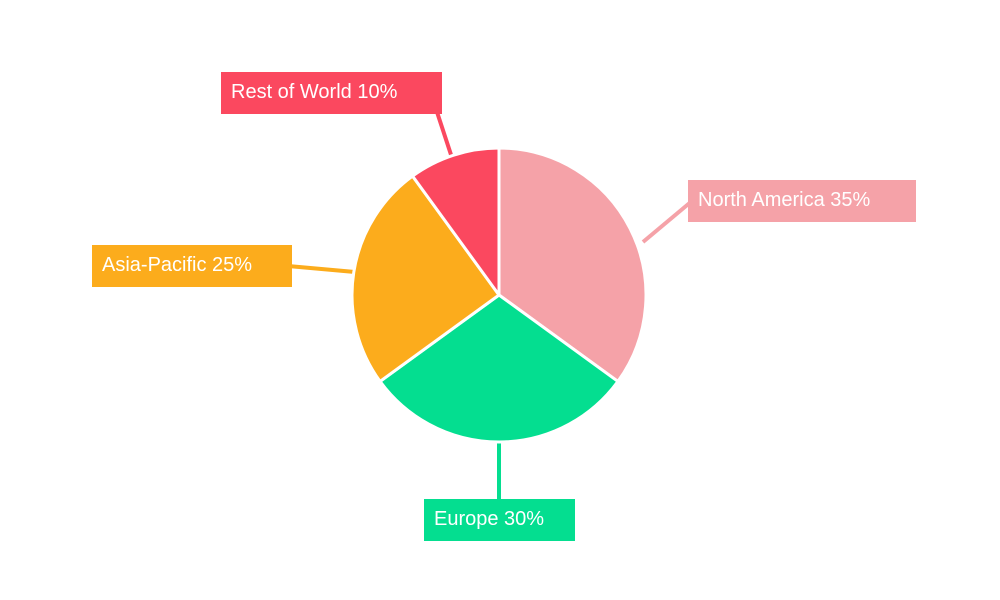 The height and width of the screenshot is (600, 1000). I want to click on pie-label-asia-pacific: Asia-Pacific 25%, so click(192, 266).